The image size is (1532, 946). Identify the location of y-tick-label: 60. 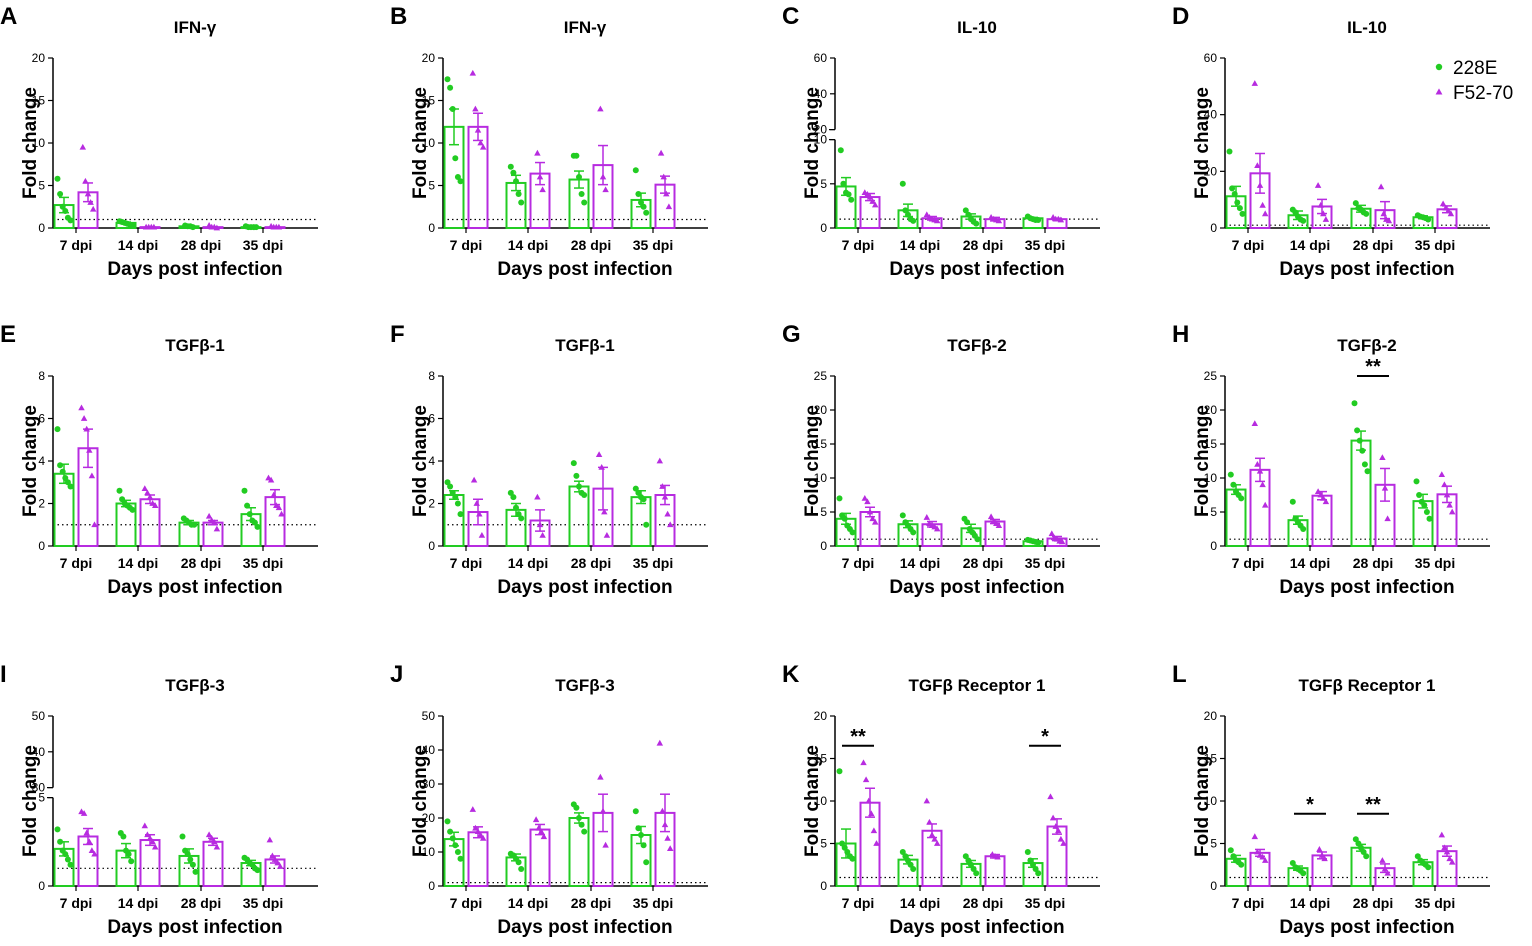
(821, 58).